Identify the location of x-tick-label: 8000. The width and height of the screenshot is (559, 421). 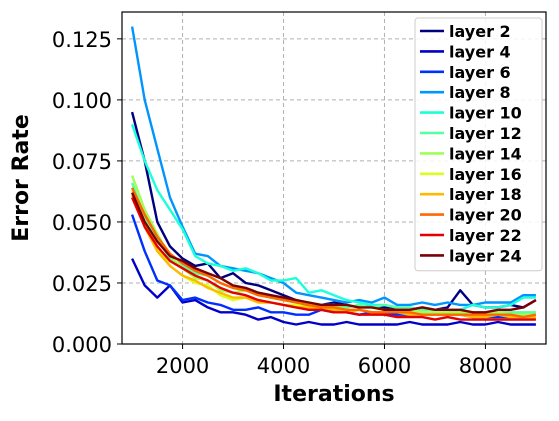
(485, 366).